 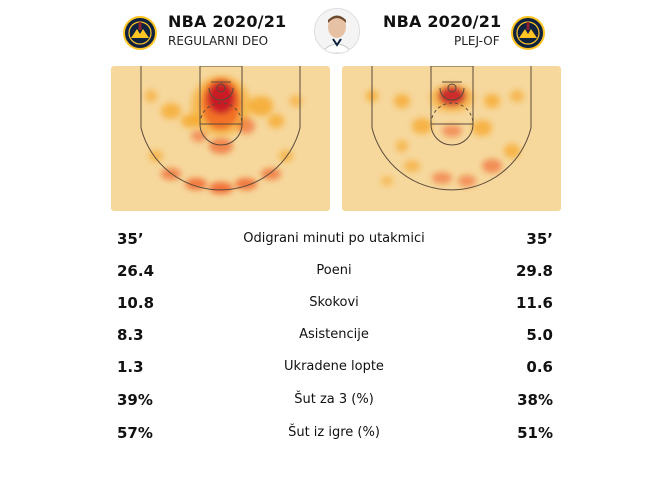 I want to click on stat-row-points: 26.4 Poeni 29.8, so click(x=329, y=272).